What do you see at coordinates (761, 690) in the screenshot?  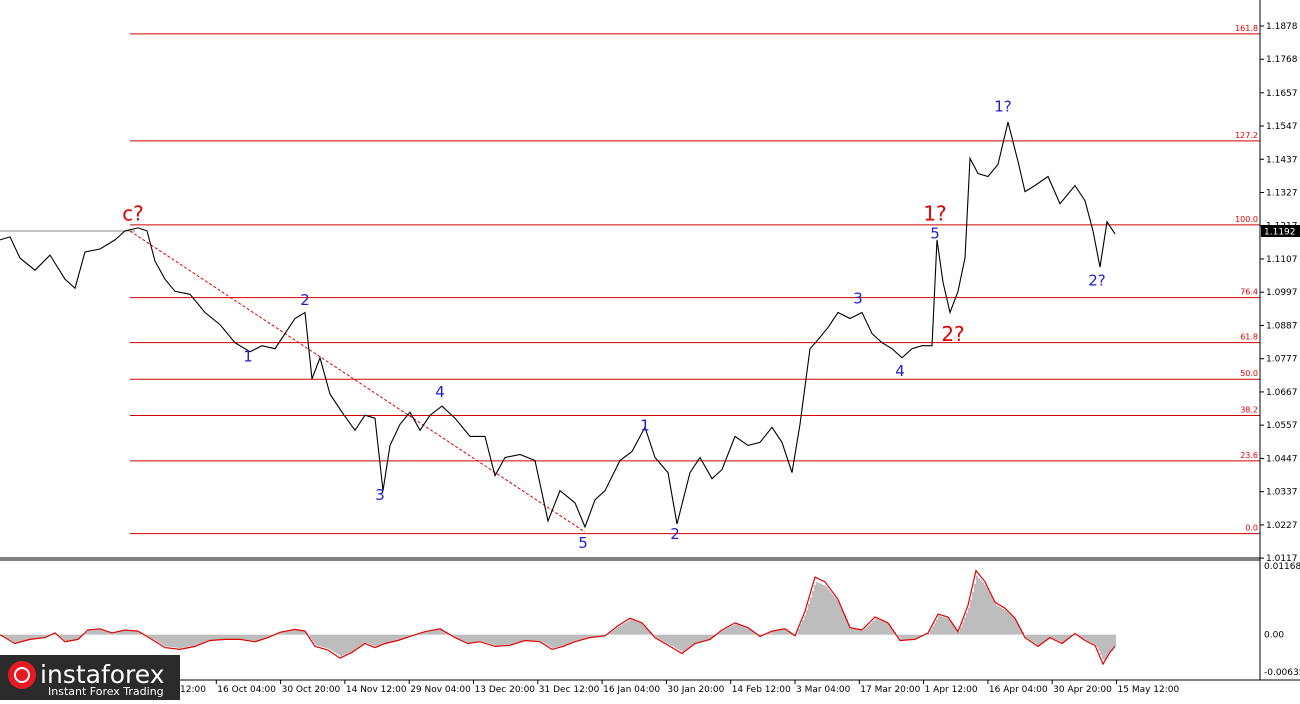 I see `time-tick-label: 14 Feb 12:00` at bounding box center [761, 690].